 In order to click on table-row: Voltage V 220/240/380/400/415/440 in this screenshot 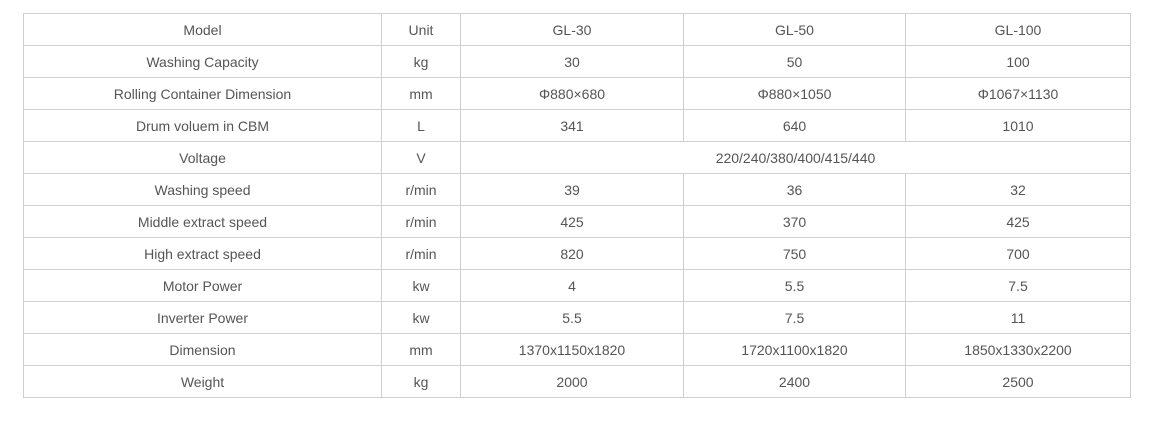, I will do `click(577, 157)`.